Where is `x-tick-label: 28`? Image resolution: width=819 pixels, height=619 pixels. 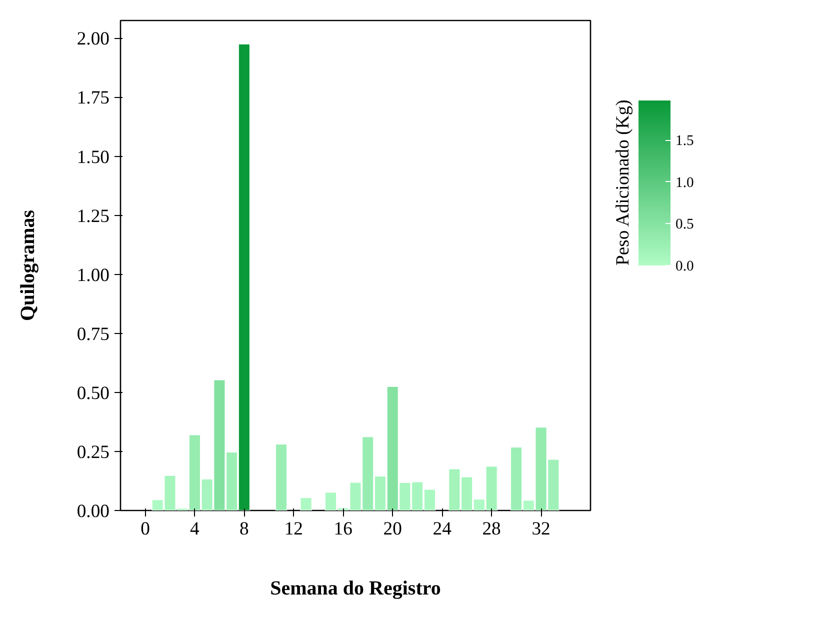 x-tick-label: 28 is located at coordinates (491, 529).